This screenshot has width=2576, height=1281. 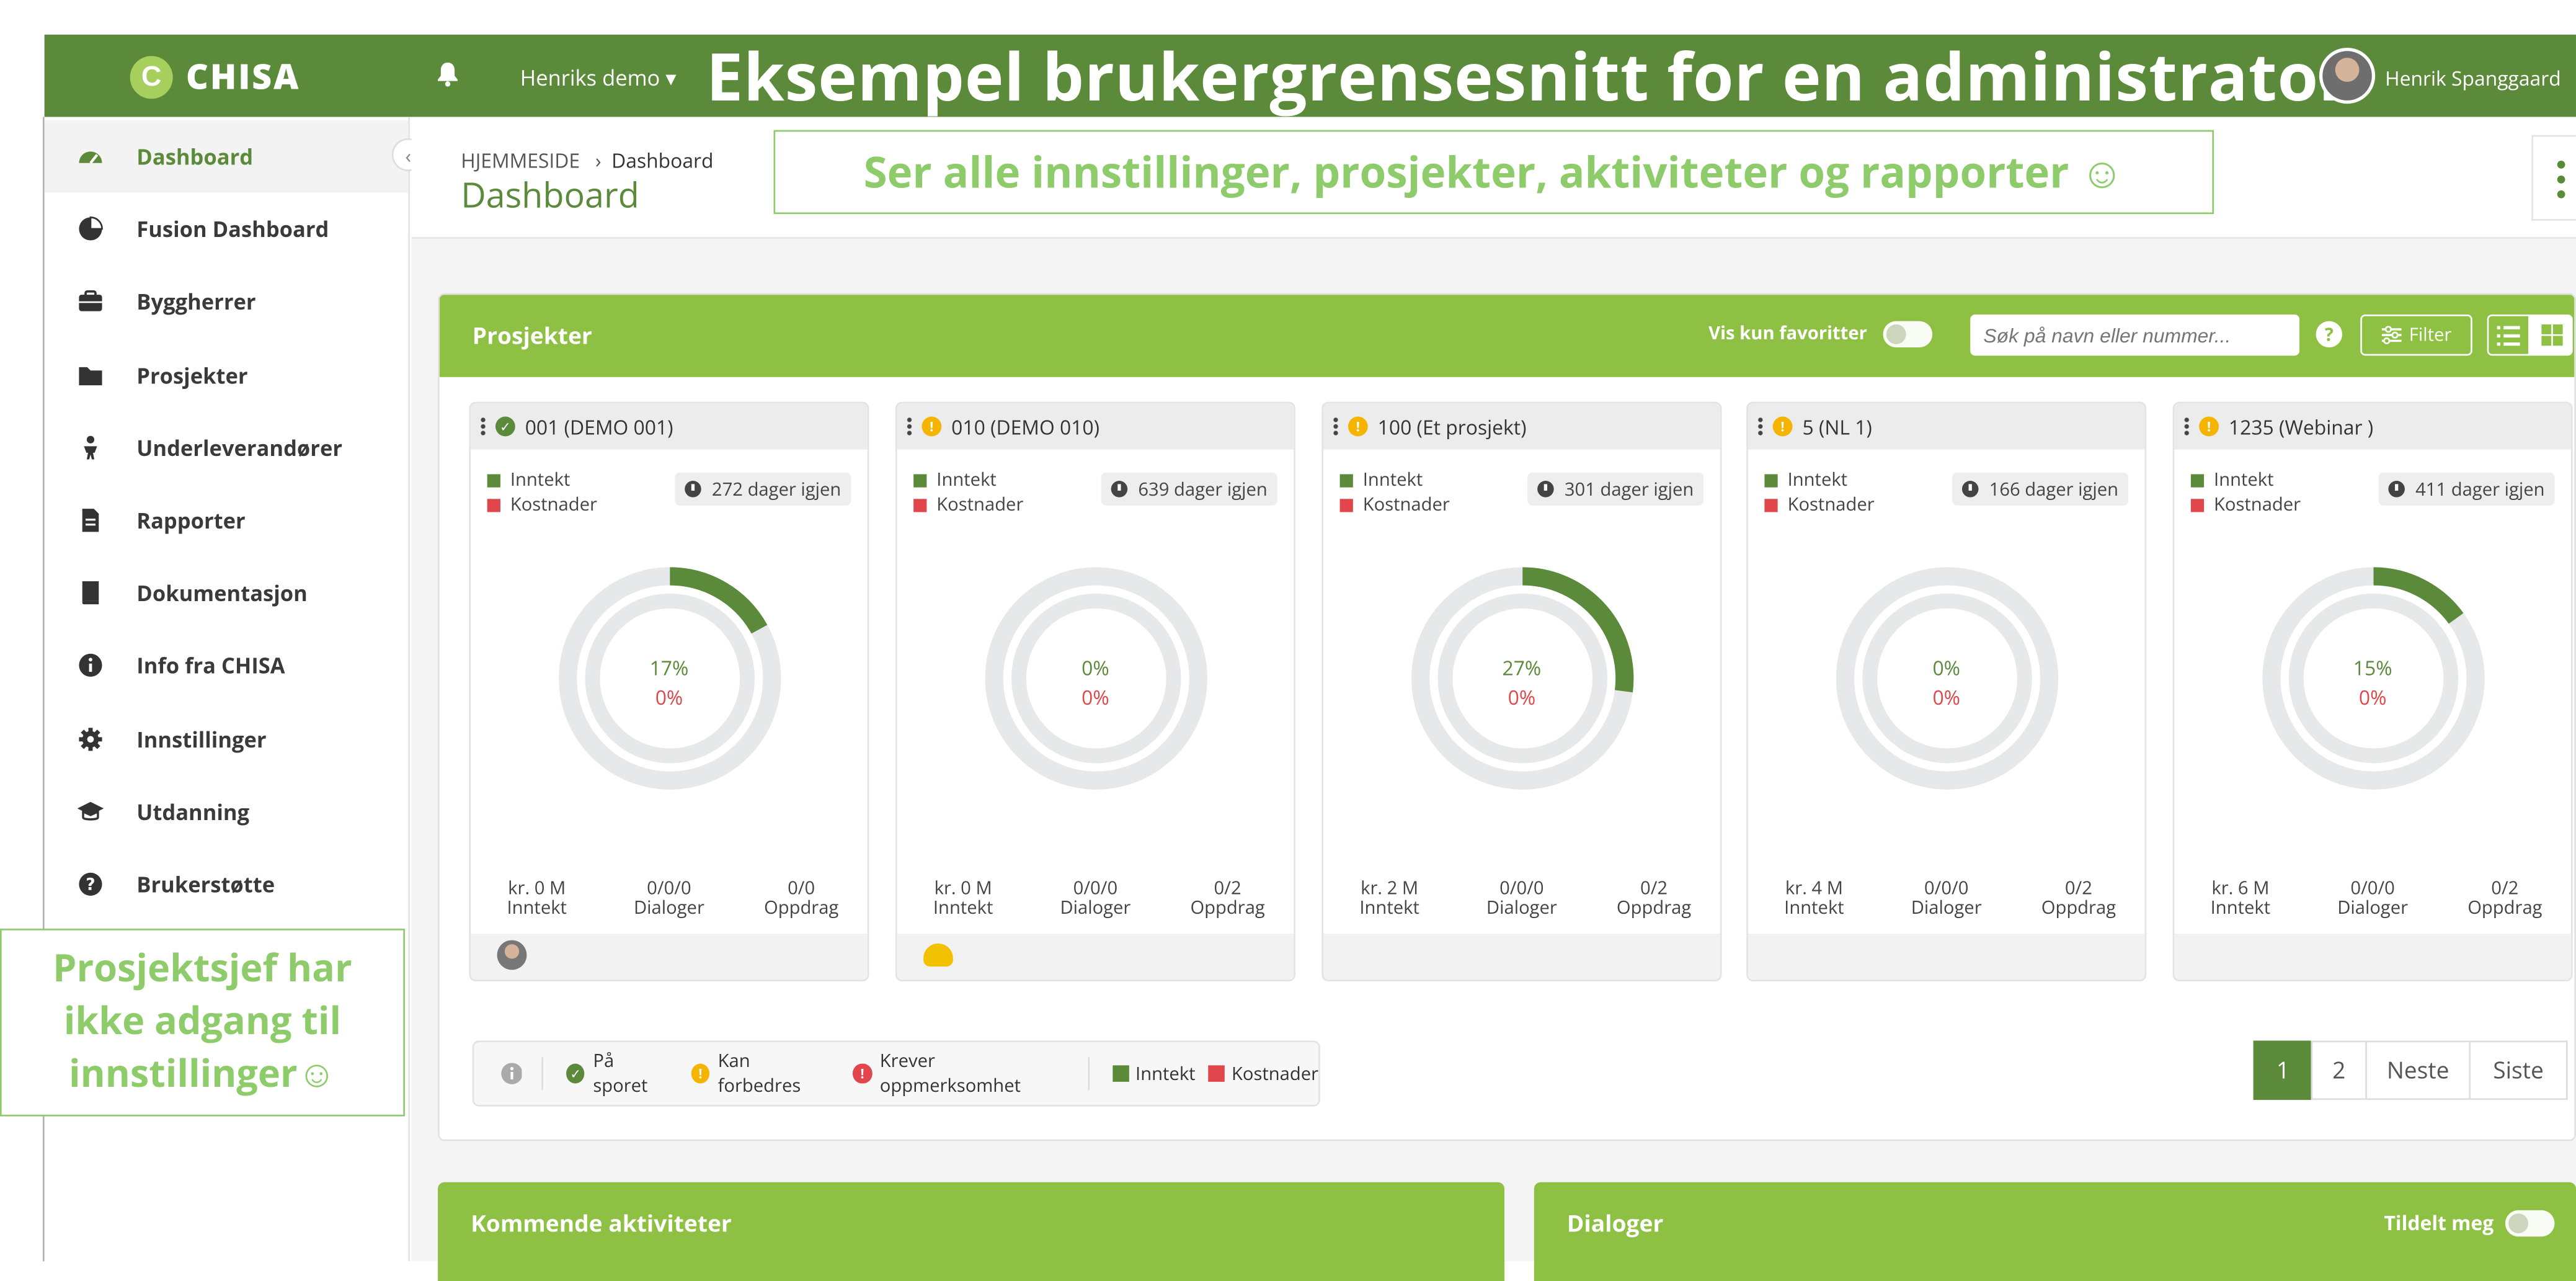 I want to click on user-avatar, so click(x=2347, y=75).